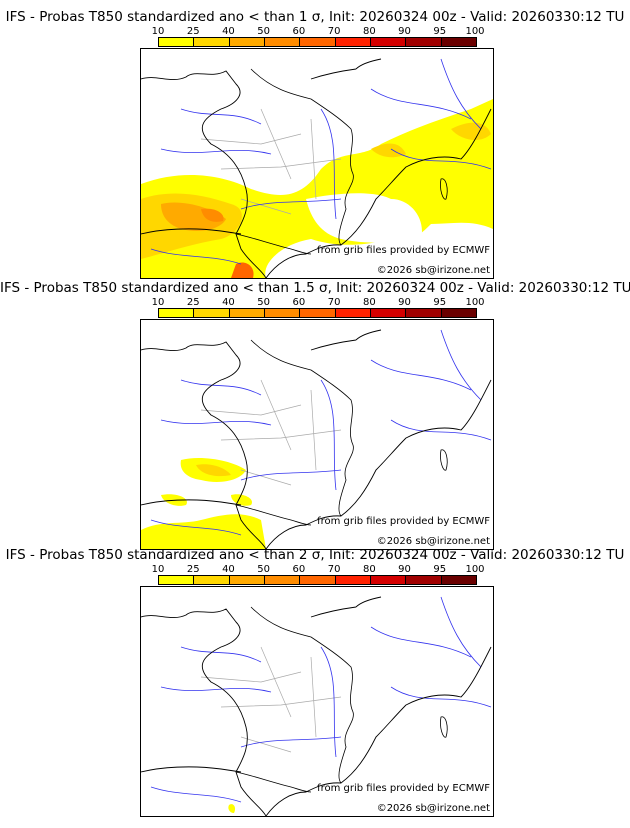  Describe the element at coordinates (228, 31) in the screenshot. I see `colorbar-tick: 40` at that location.